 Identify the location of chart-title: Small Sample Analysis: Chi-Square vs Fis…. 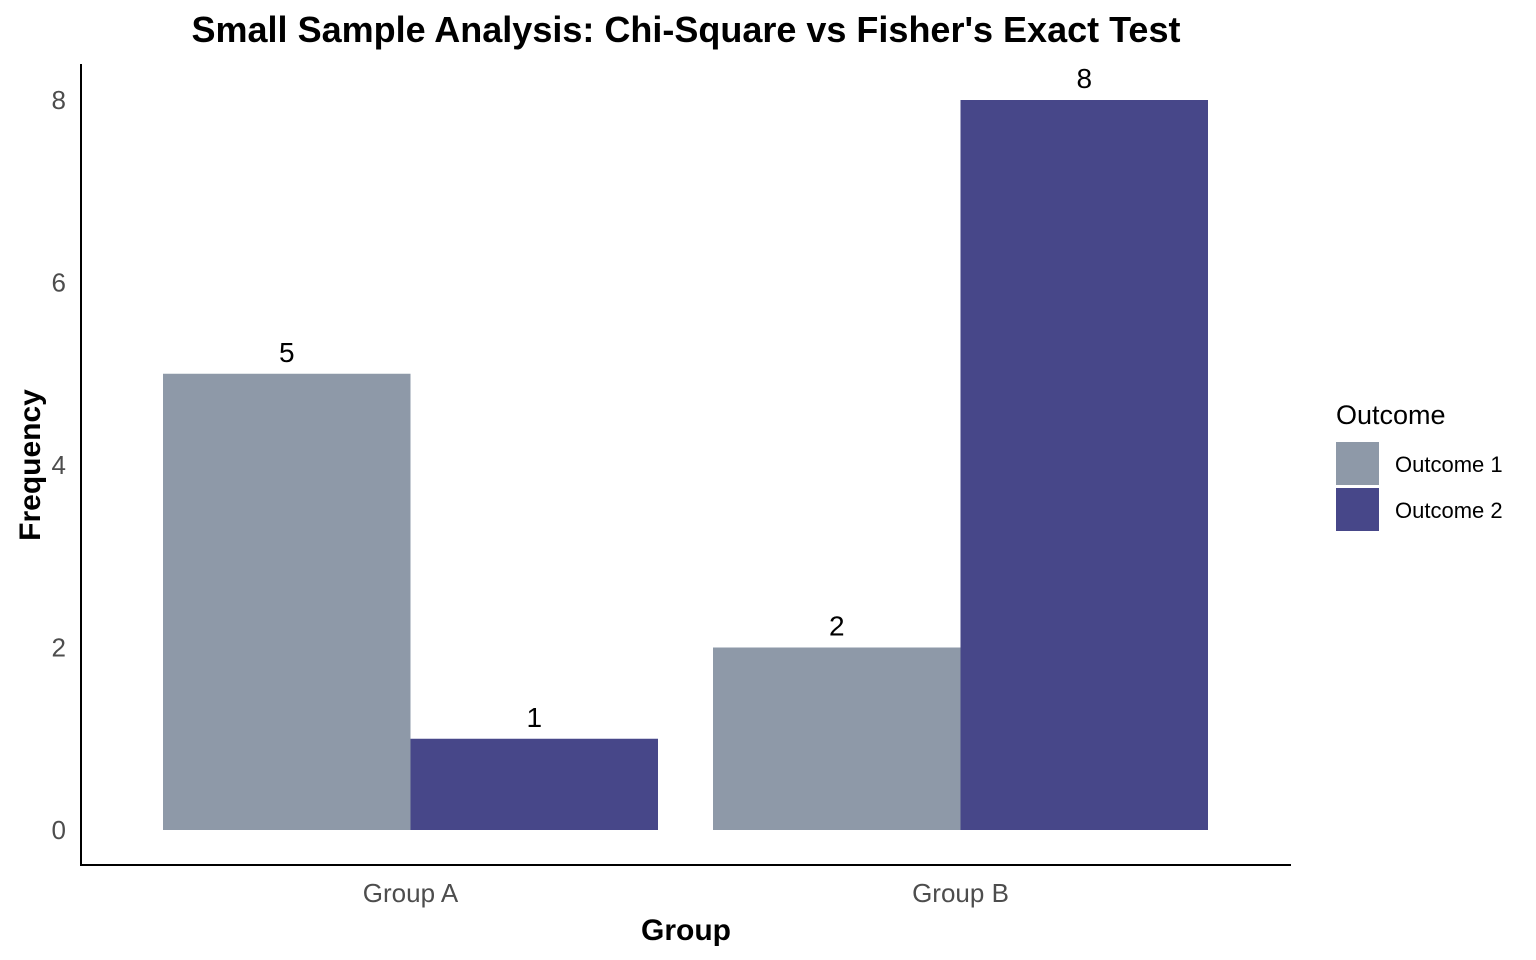
(686, 29).